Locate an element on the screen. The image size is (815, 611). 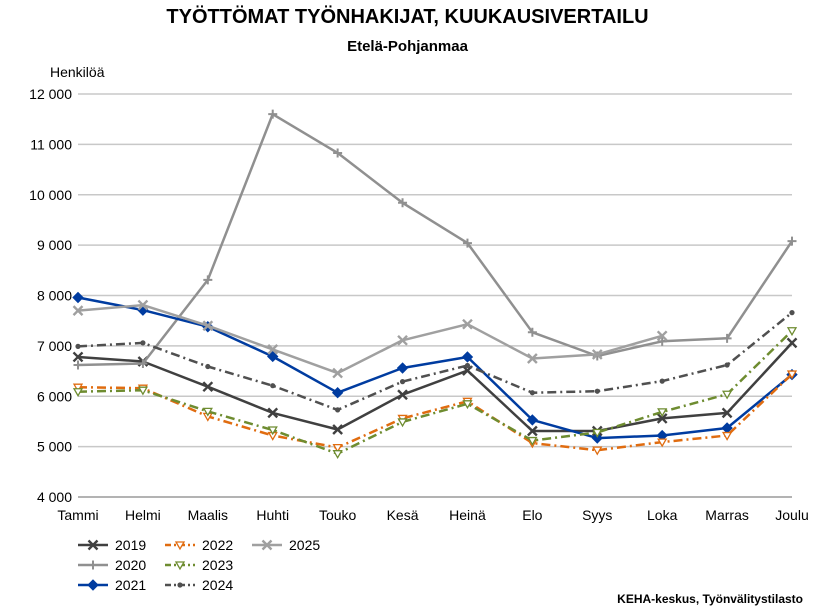
legend-label: 2019 is located at coordinates (130, 545).